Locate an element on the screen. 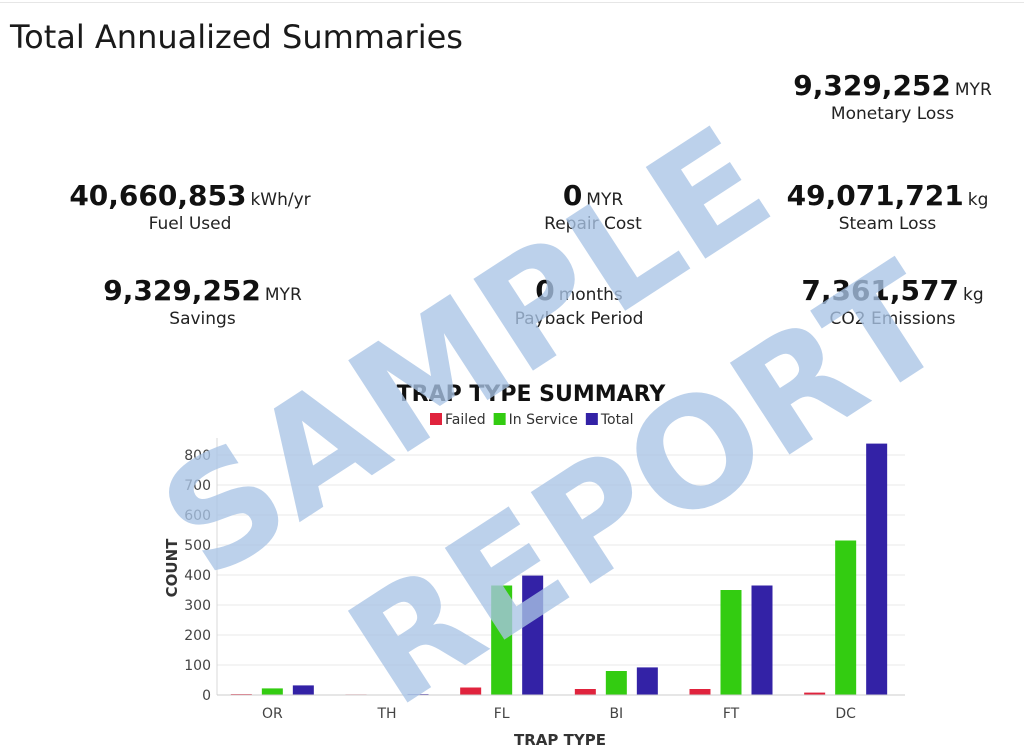  bar-total-fl is located at coordinates (533, 635).